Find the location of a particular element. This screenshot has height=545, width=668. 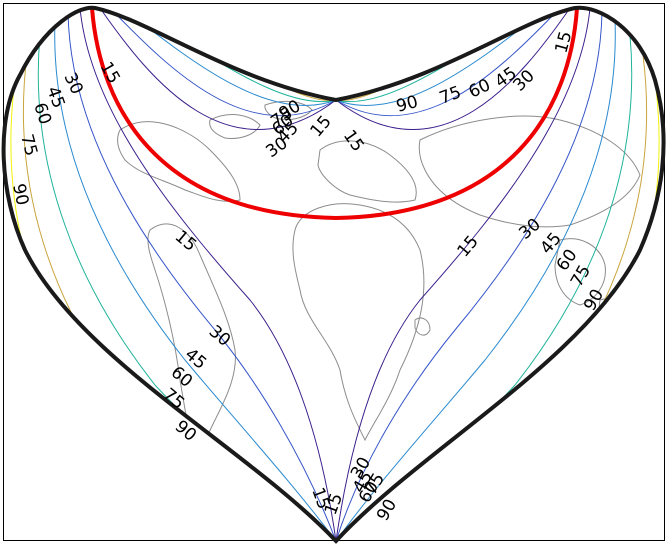

label-left-90: 90 is located at coordinates (20, 194).